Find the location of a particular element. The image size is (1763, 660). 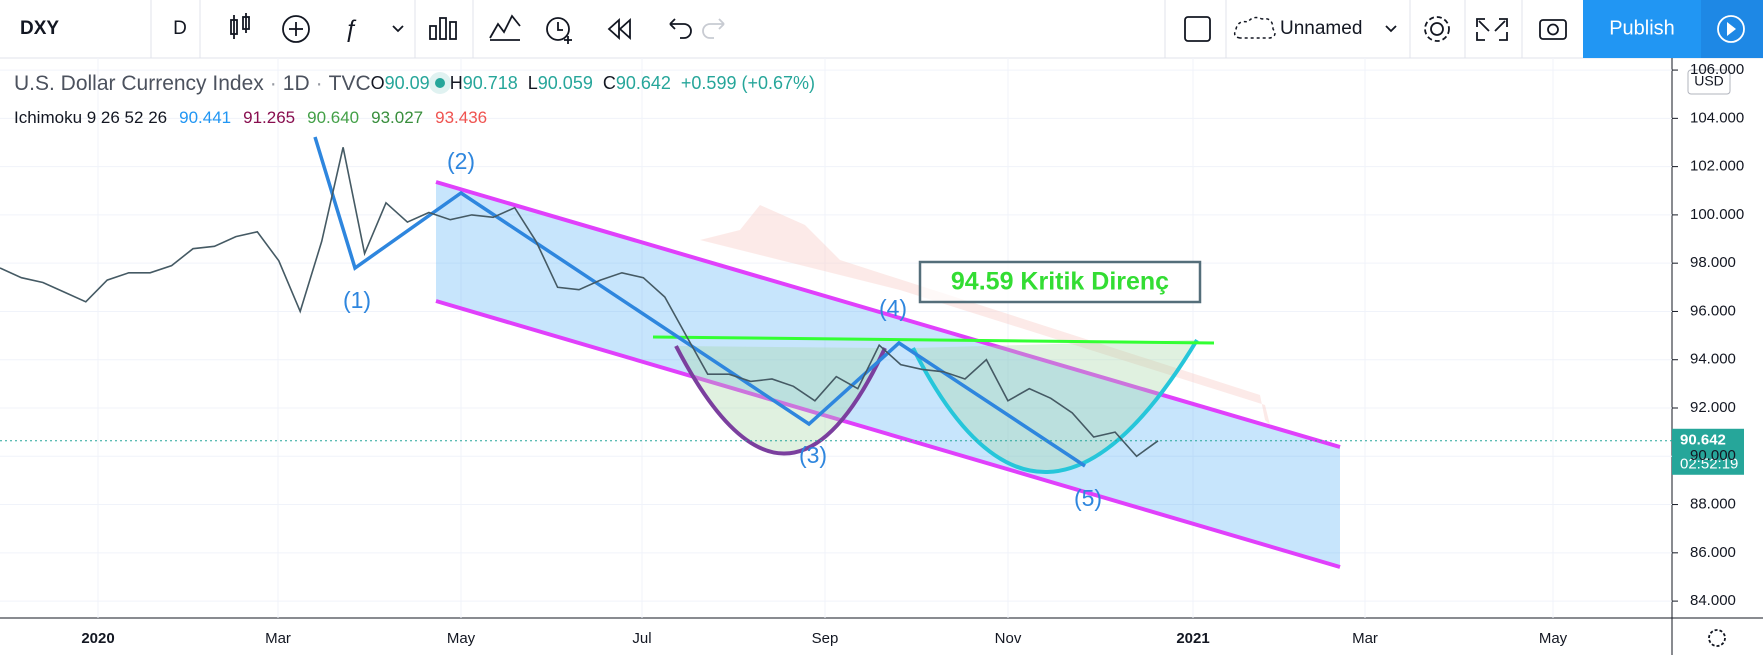

cloud-icon is located at coordinates (1254, 27).